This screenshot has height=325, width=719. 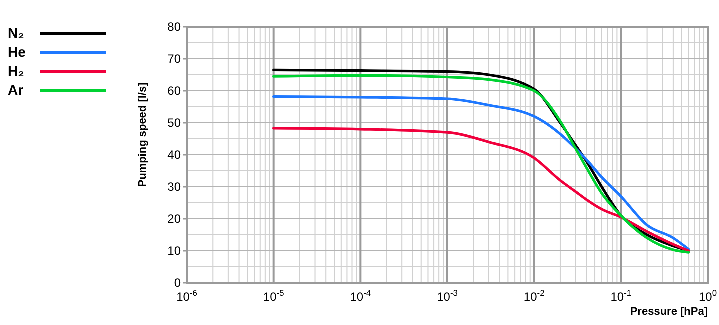 I want to click on y-axis-title: Pumping speed [l/s], so click(x=143, y=135).